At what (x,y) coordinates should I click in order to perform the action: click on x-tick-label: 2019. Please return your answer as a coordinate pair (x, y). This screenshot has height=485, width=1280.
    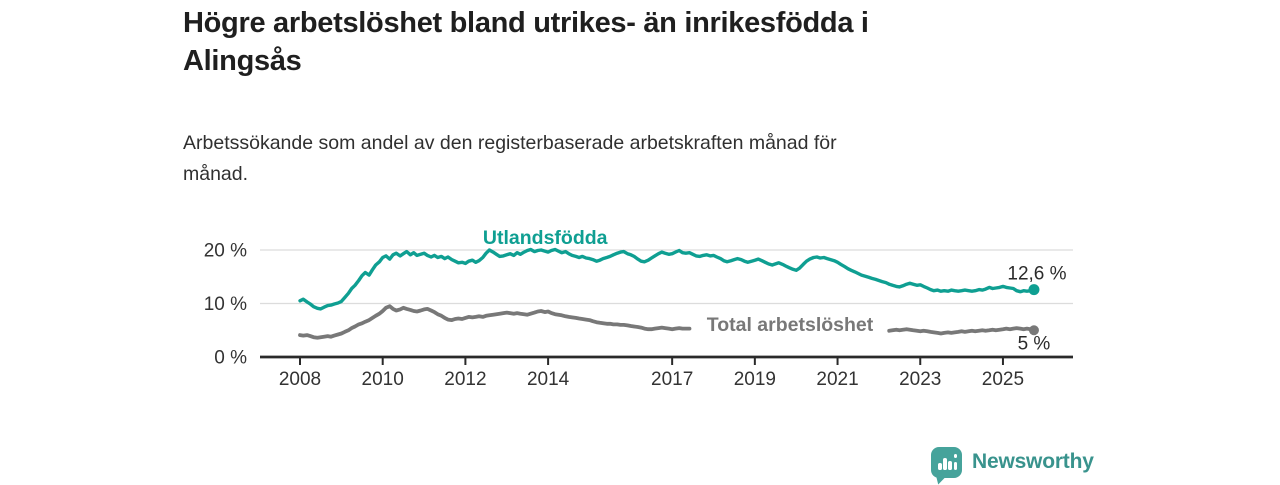
    Looking at the image, I should click on (755, 379).